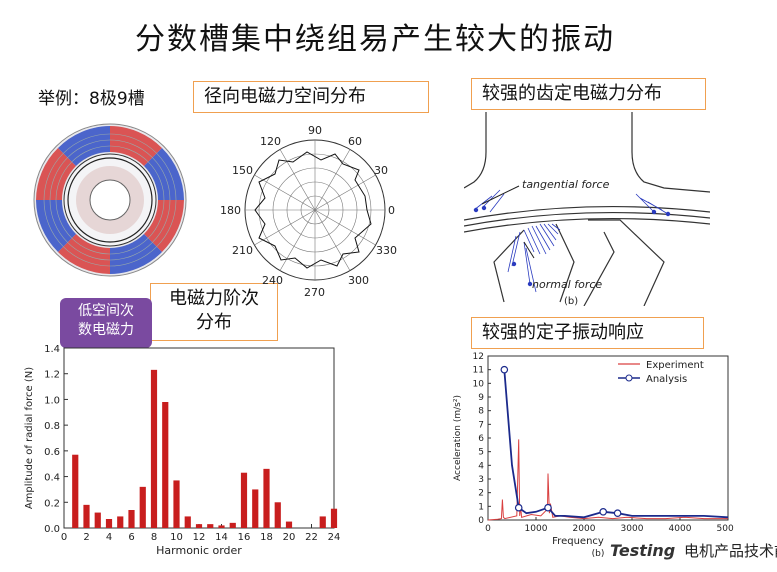 This screenshot has height=572, width=777. I want to click on line-xtick-label: 4000, so click(680, 529).